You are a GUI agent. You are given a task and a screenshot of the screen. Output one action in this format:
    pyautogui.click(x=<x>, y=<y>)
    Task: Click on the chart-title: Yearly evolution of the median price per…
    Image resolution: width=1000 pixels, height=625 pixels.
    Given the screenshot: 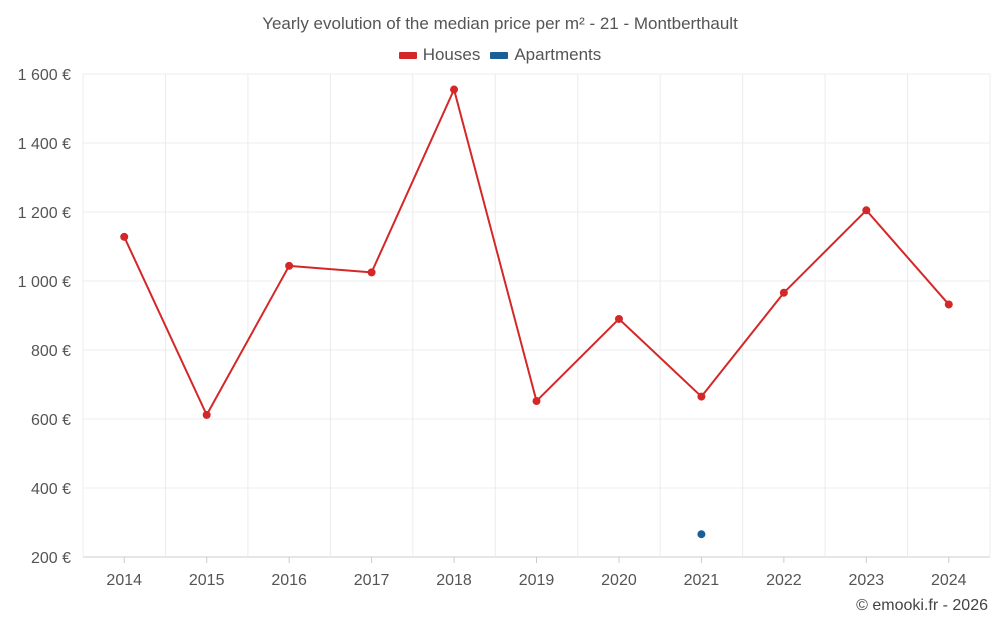 What is the action you would take?
    pyautogui.click(x=500, y=23)
    